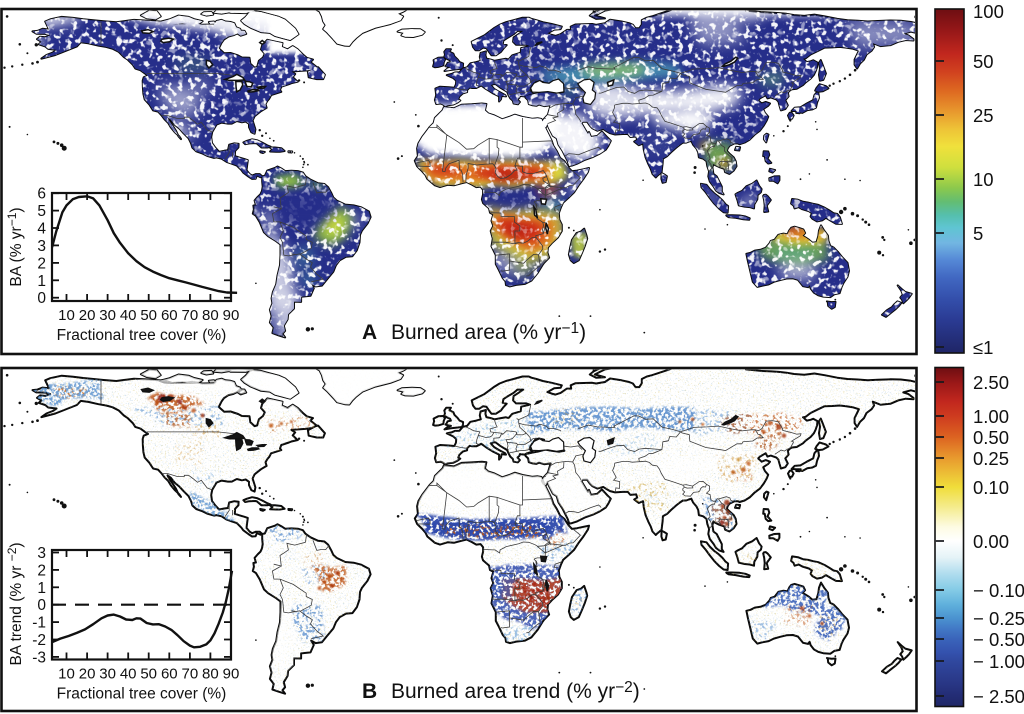  Describe the element at coordinates (515, 691) in the screenshot. I see `svg-text: Burned area trend (% yr−2)` at that location.